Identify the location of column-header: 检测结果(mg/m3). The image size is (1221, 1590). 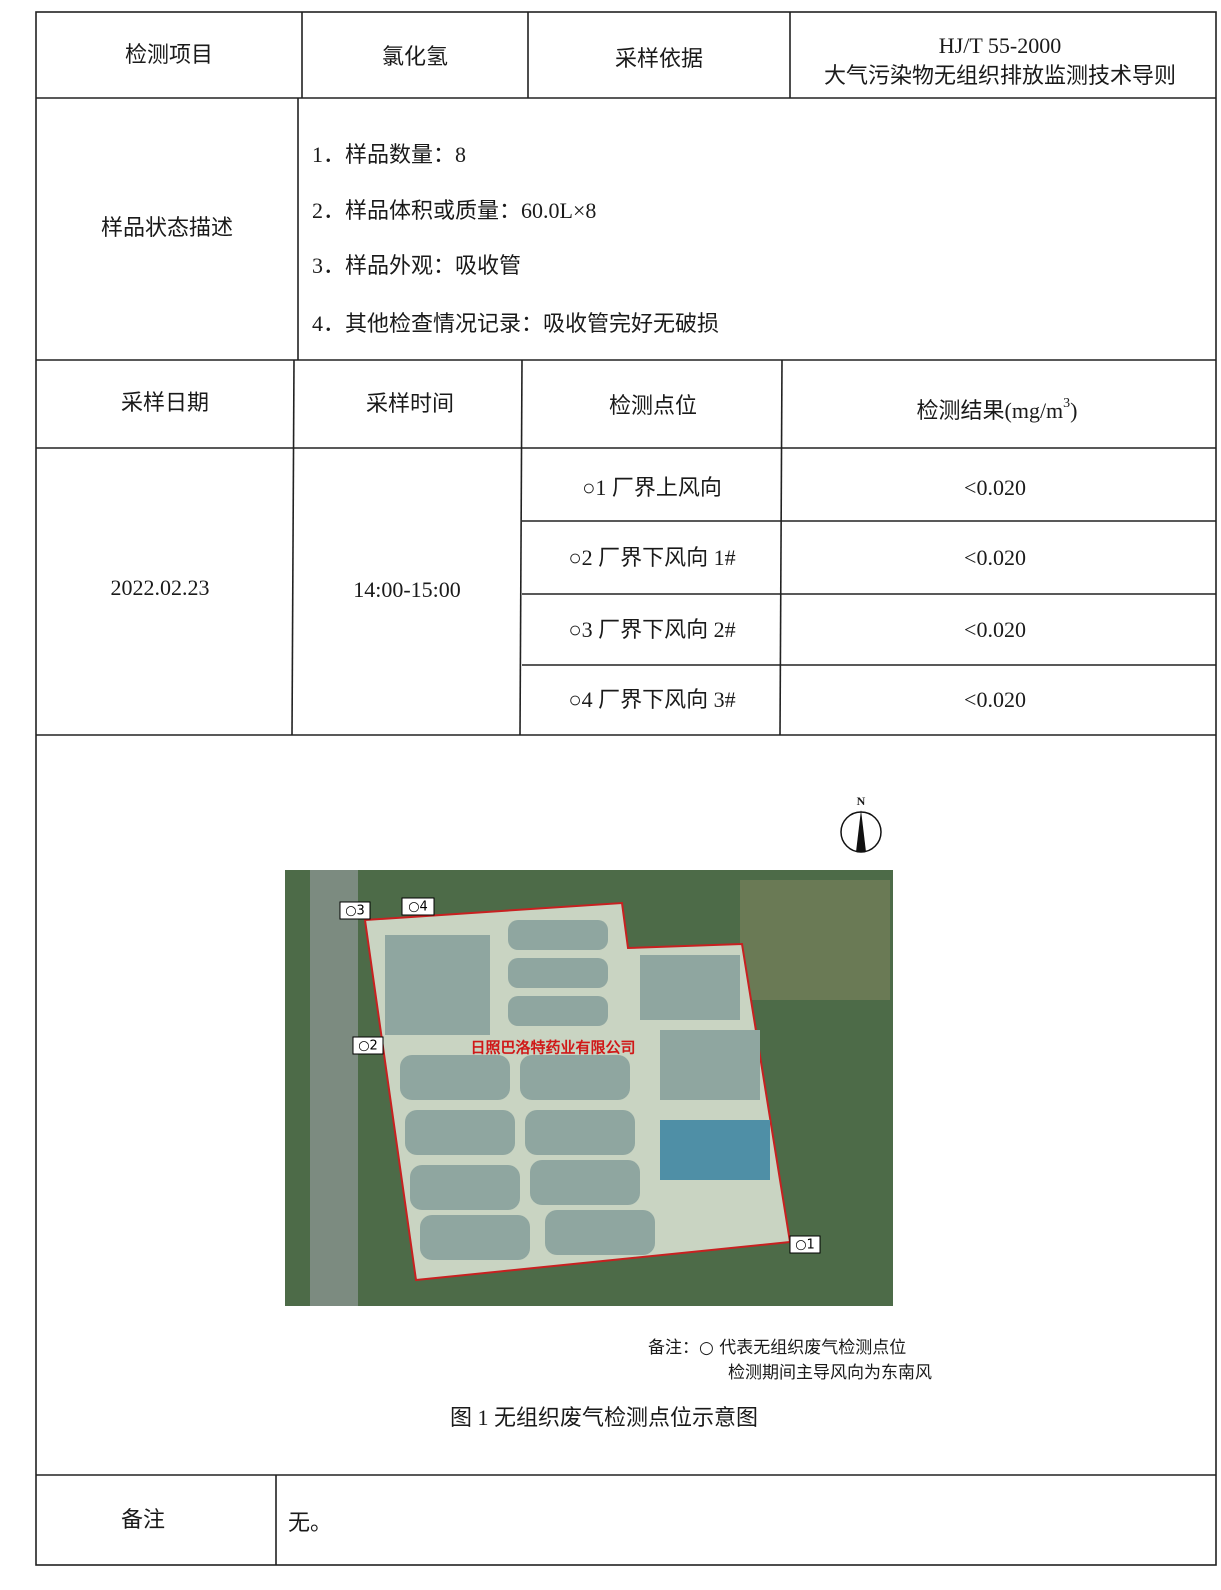
(997, 409).